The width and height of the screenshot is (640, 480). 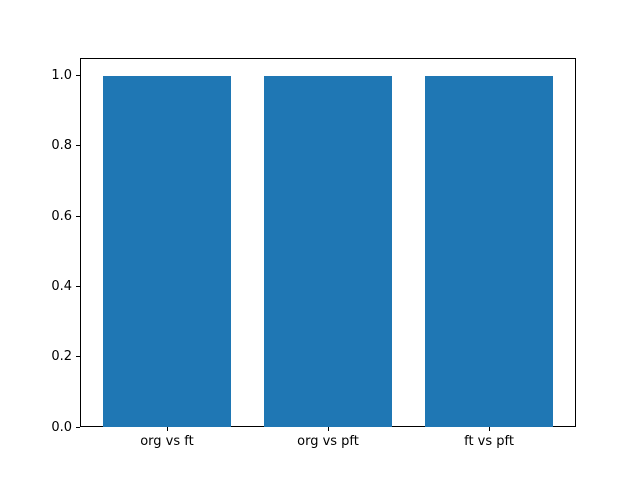 What do you see at coordinates (61, 76) in the screenshot?
I see `y-tick-label: 1.0` at bounding box center [61, 76].